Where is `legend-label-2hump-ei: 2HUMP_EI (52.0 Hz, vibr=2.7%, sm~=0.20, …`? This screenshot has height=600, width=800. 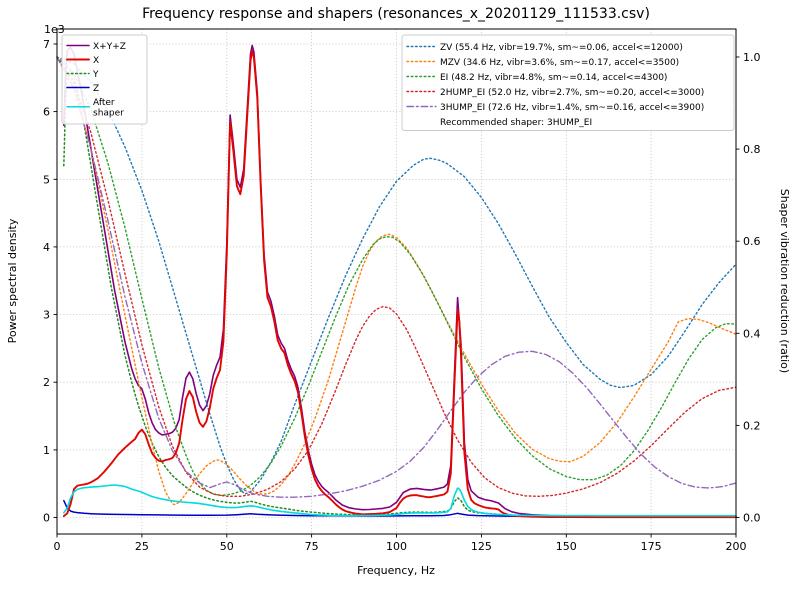
legend-label-2hump-ei: 2HUMP_EI (52.0 Hz, vibr=2.7%, sm~=0.20, … is located at coordinates (572, 93).